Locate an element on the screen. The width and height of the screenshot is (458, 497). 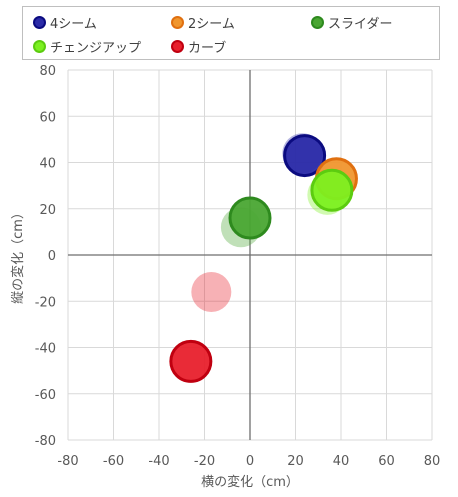
y-tick-label: -60 is located at coordinates (45, 395).